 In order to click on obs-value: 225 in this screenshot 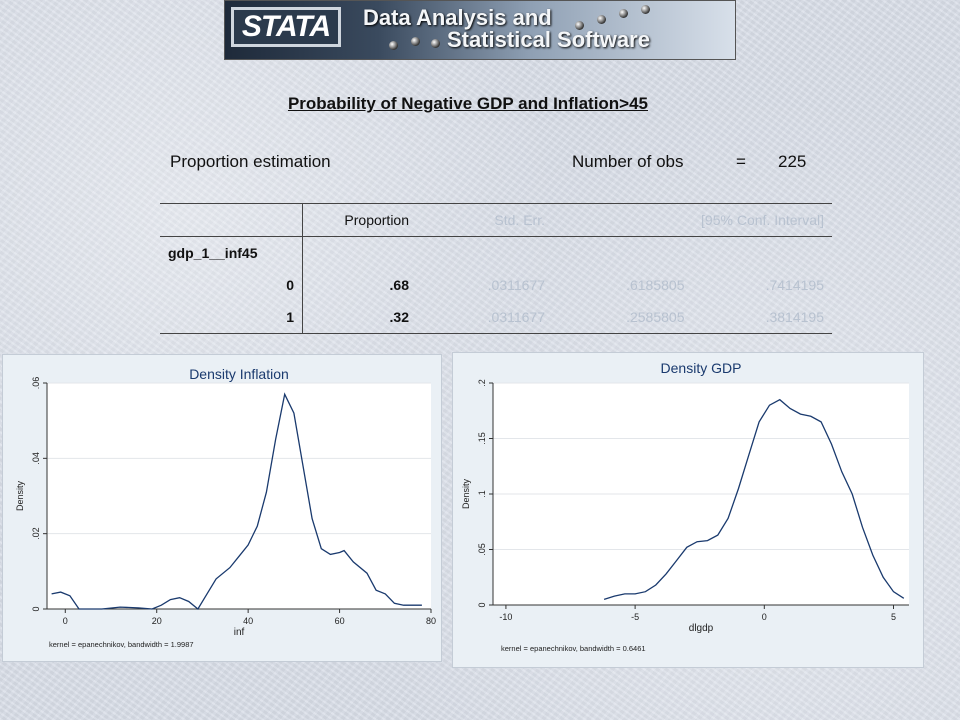, I will do `click(792, 161)`.